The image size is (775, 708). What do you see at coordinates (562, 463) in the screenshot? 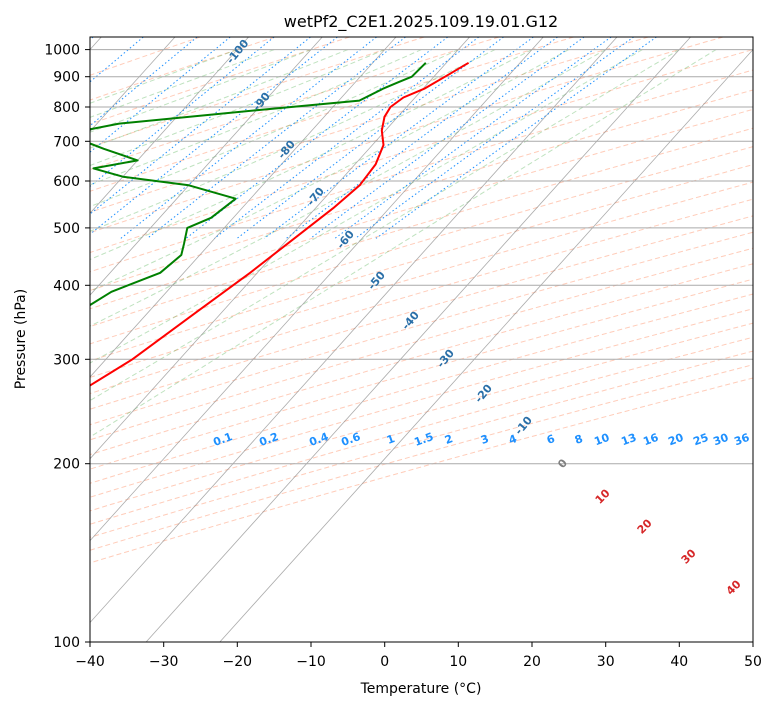
I see `dry-adiabat-label: 0` at bounding box center [562, 463].